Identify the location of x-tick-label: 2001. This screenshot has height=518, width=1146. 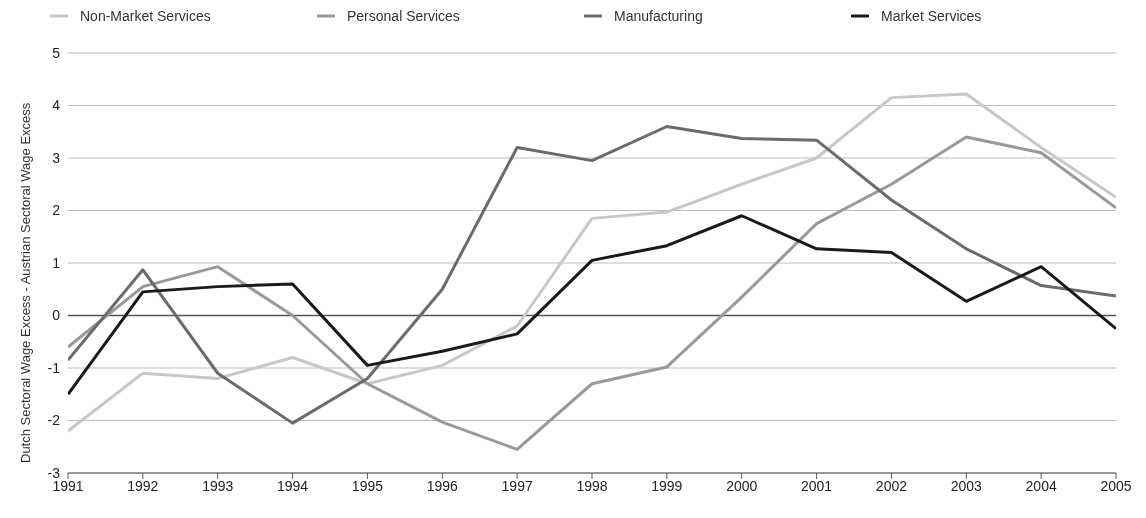
(816, 485).